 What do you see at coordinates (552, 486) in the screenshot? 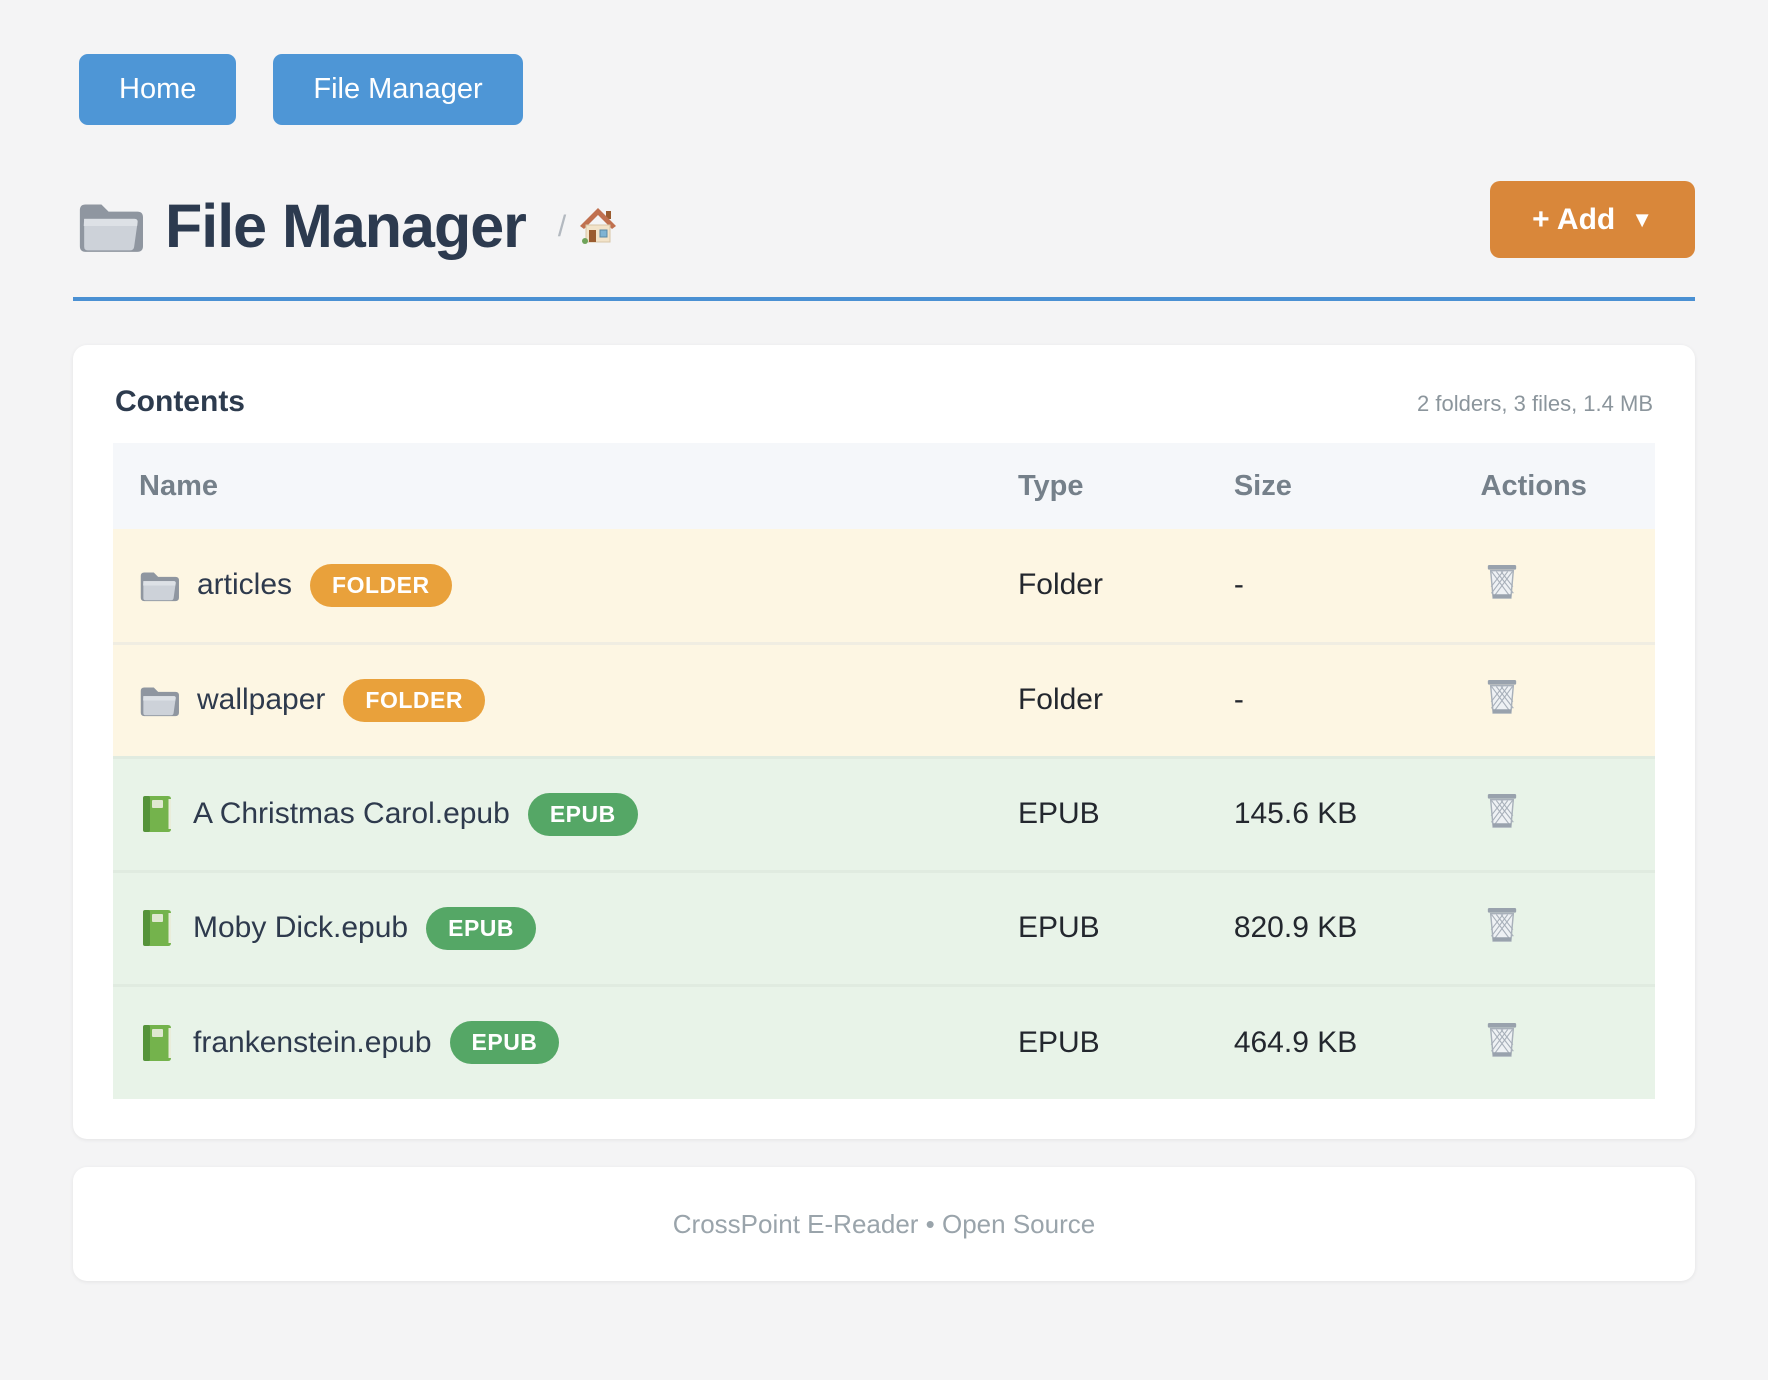
I see `column-header-name: Name` at bounding box center [552, 486].